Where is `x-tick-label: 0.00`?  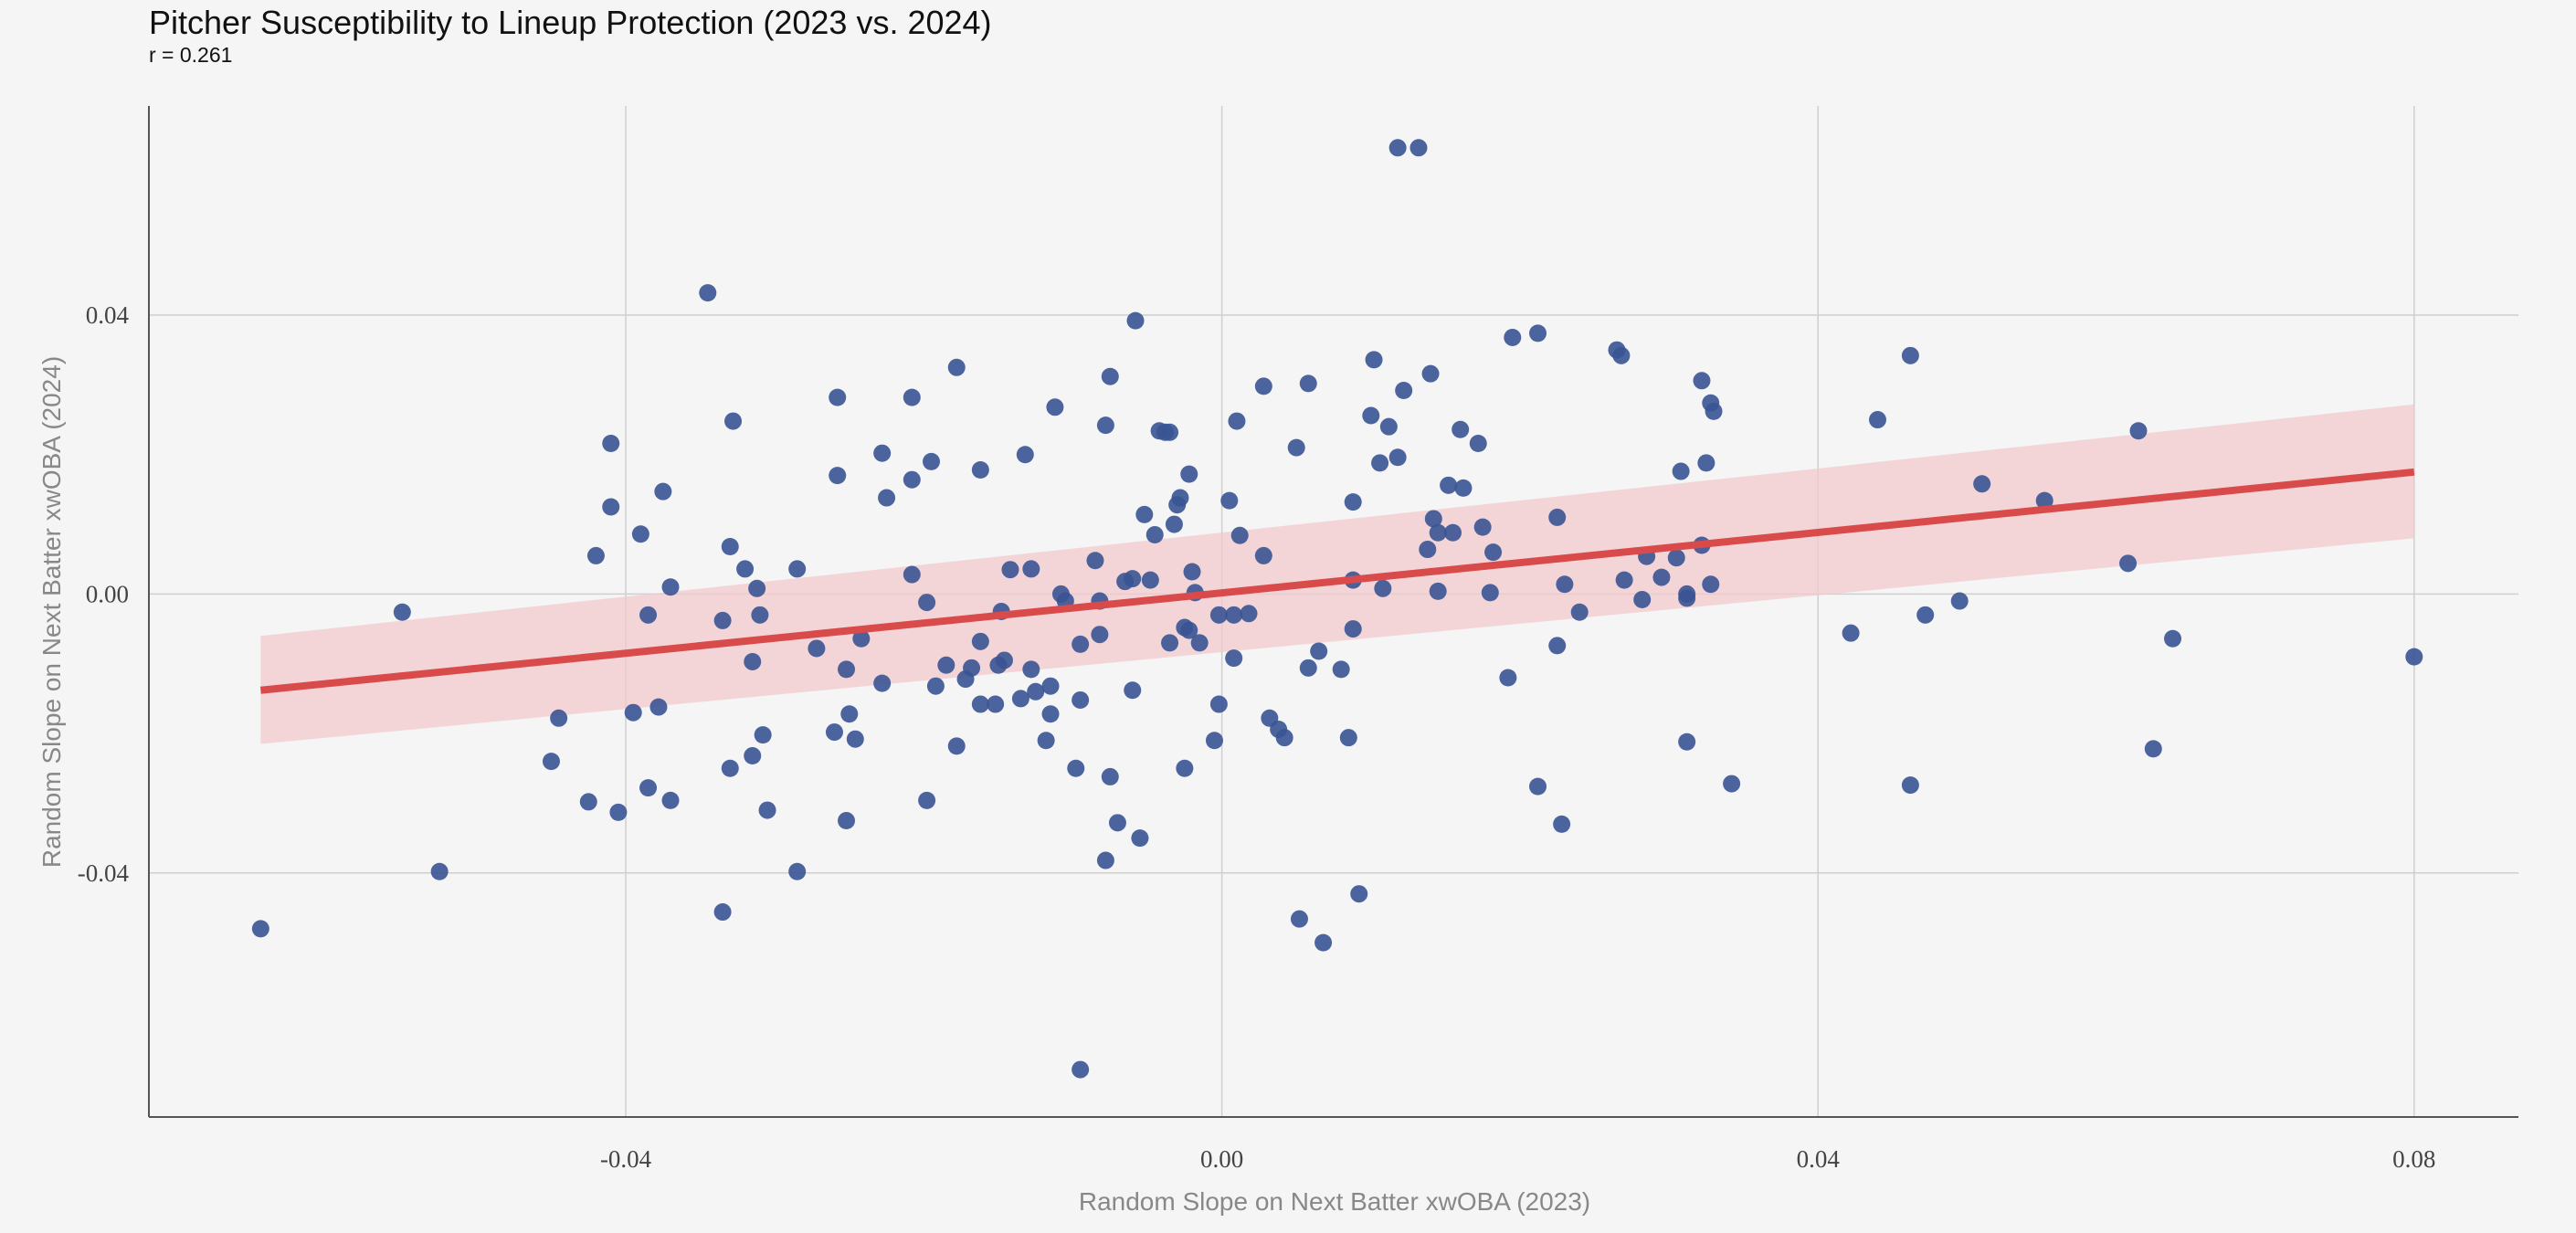
x-tick-label: 0.00 is located at coordinates (1221, 1159).